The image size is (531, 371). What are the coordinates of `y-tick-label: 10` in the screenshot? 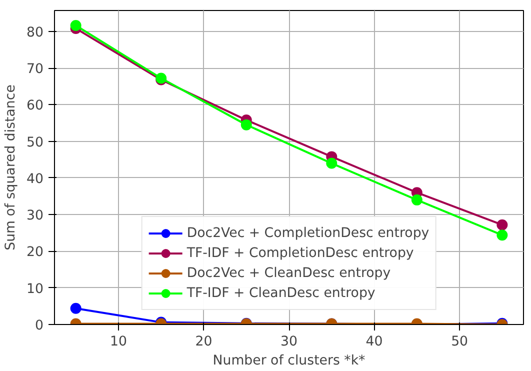 It's located at (35, 289).